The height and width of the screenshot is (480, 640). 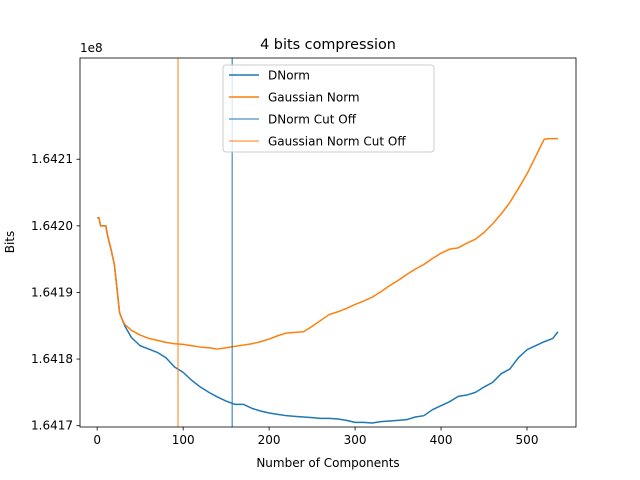 I want to click on legend-label-1: DNorm, so click(x=289, y=76).